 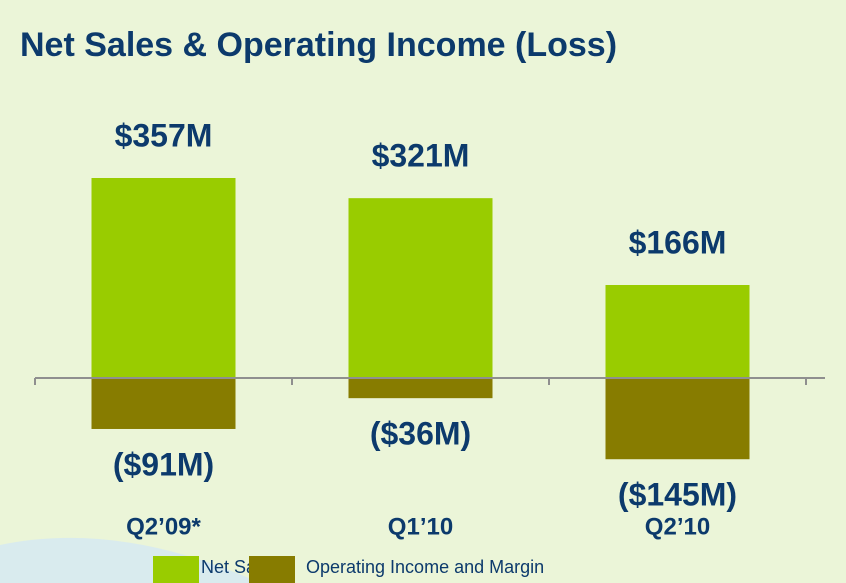 What do you see at coordinates (163, 526) in the screenshot?
I see `x-tick-label: Q2’09*` at bounding box center [163, 526].